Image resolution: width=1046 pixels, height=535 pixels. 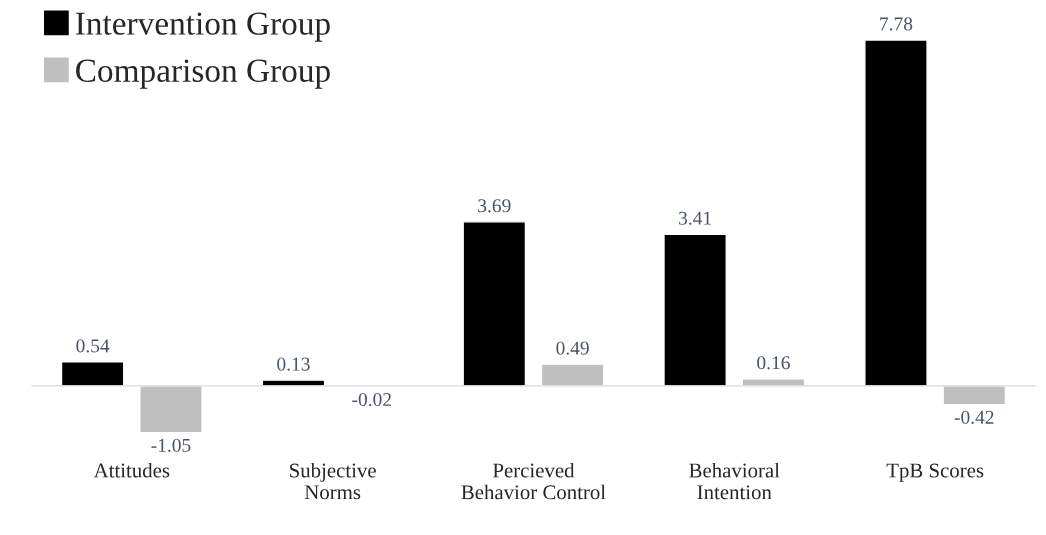 I want to click on legend-label: Intervention Group, so click(x=202, y=27).